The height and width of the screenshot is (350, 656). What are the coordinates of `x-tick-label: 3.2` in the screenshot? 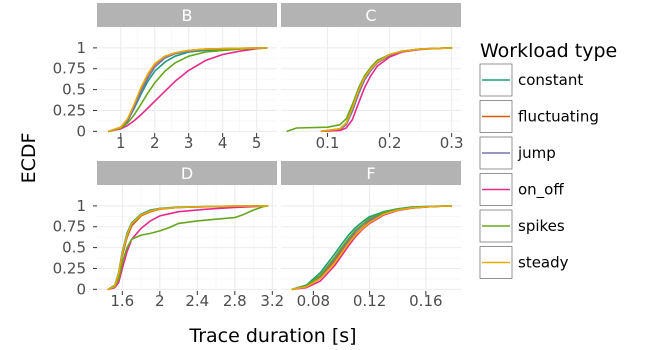 It's located at (272, 301).